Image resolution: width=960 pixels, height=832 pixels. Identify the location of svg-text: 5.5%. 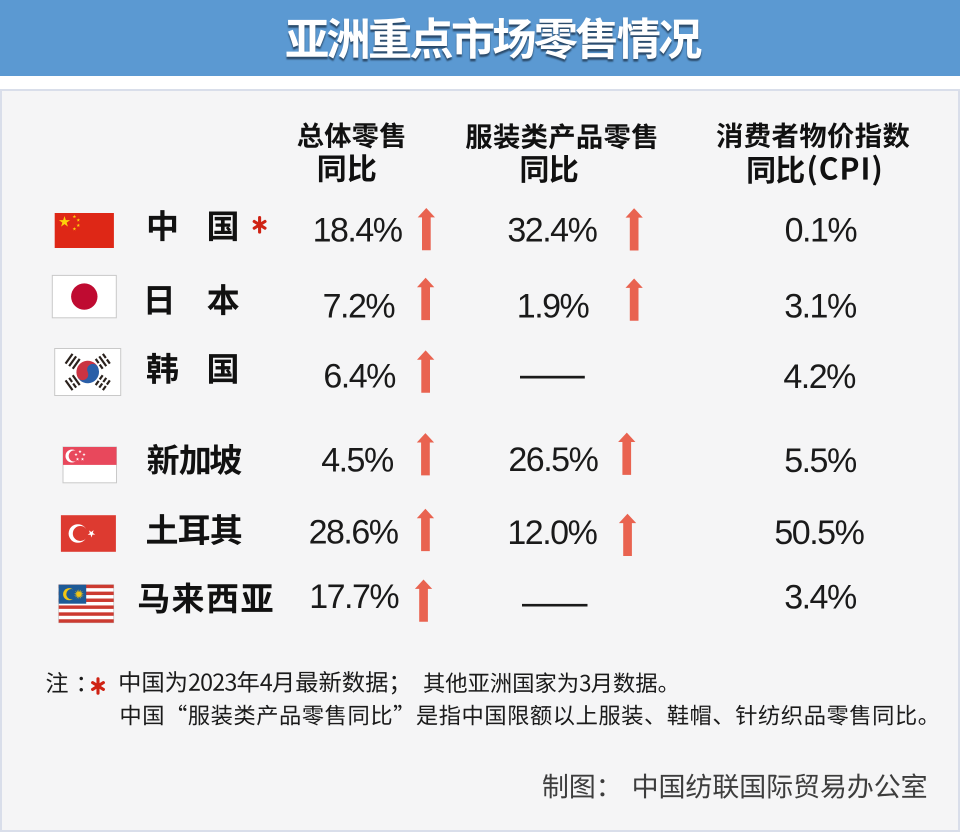
(820, 461).